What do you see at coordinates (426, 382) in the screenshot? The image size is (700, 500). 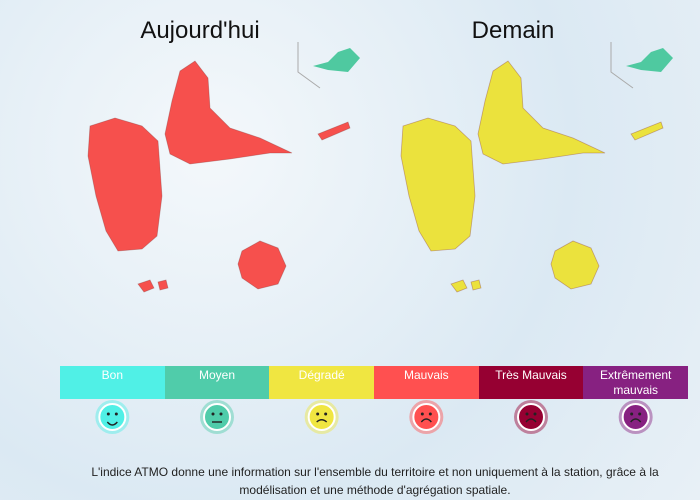 I see `legend-item: Mauvais` at bounding box center [426, 382].